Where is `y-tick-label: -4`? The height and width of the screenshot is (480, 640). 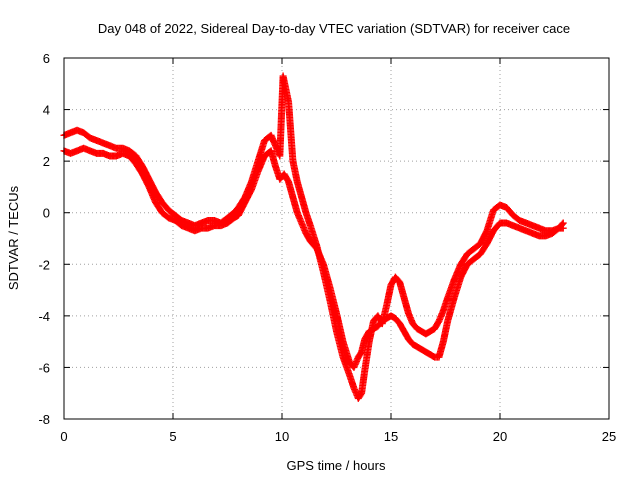 y-tick-label: -4 is located at coordinates (44, 316).